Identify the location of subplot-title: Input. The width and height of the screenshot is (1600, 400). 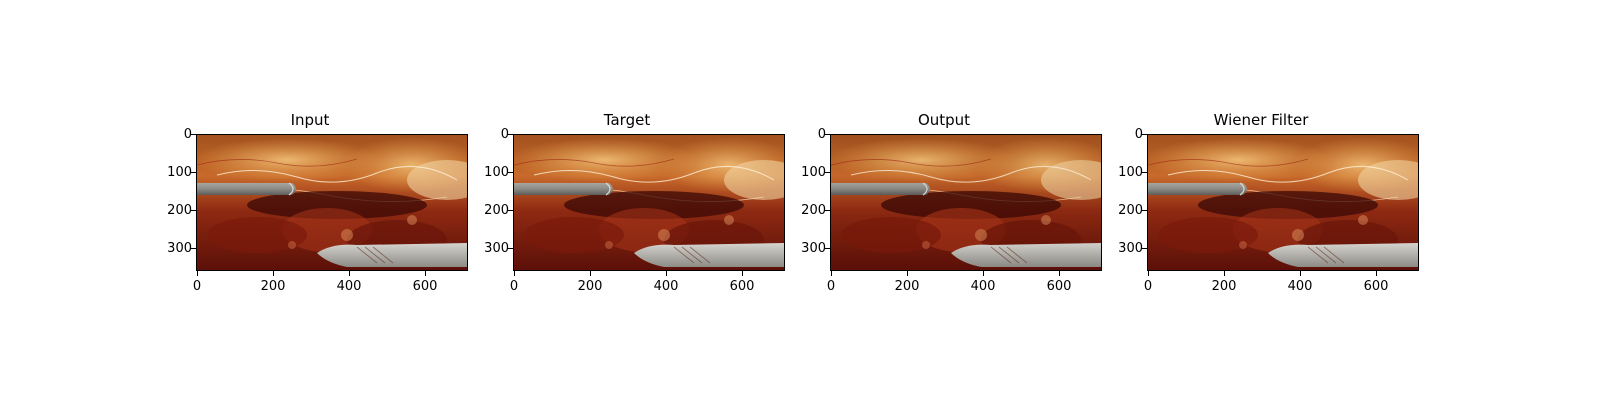
(310, 120).